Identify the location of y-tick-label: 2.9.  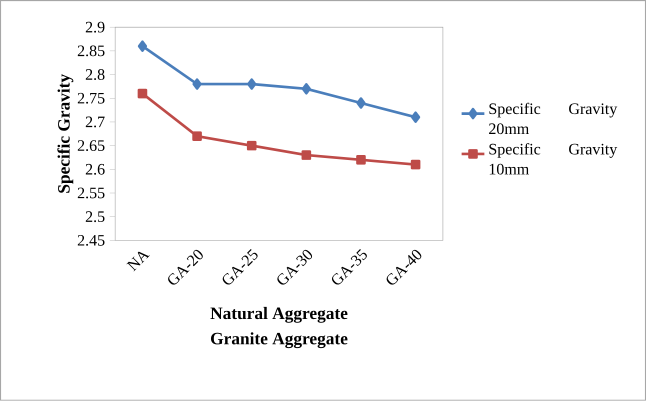
(95, 27).